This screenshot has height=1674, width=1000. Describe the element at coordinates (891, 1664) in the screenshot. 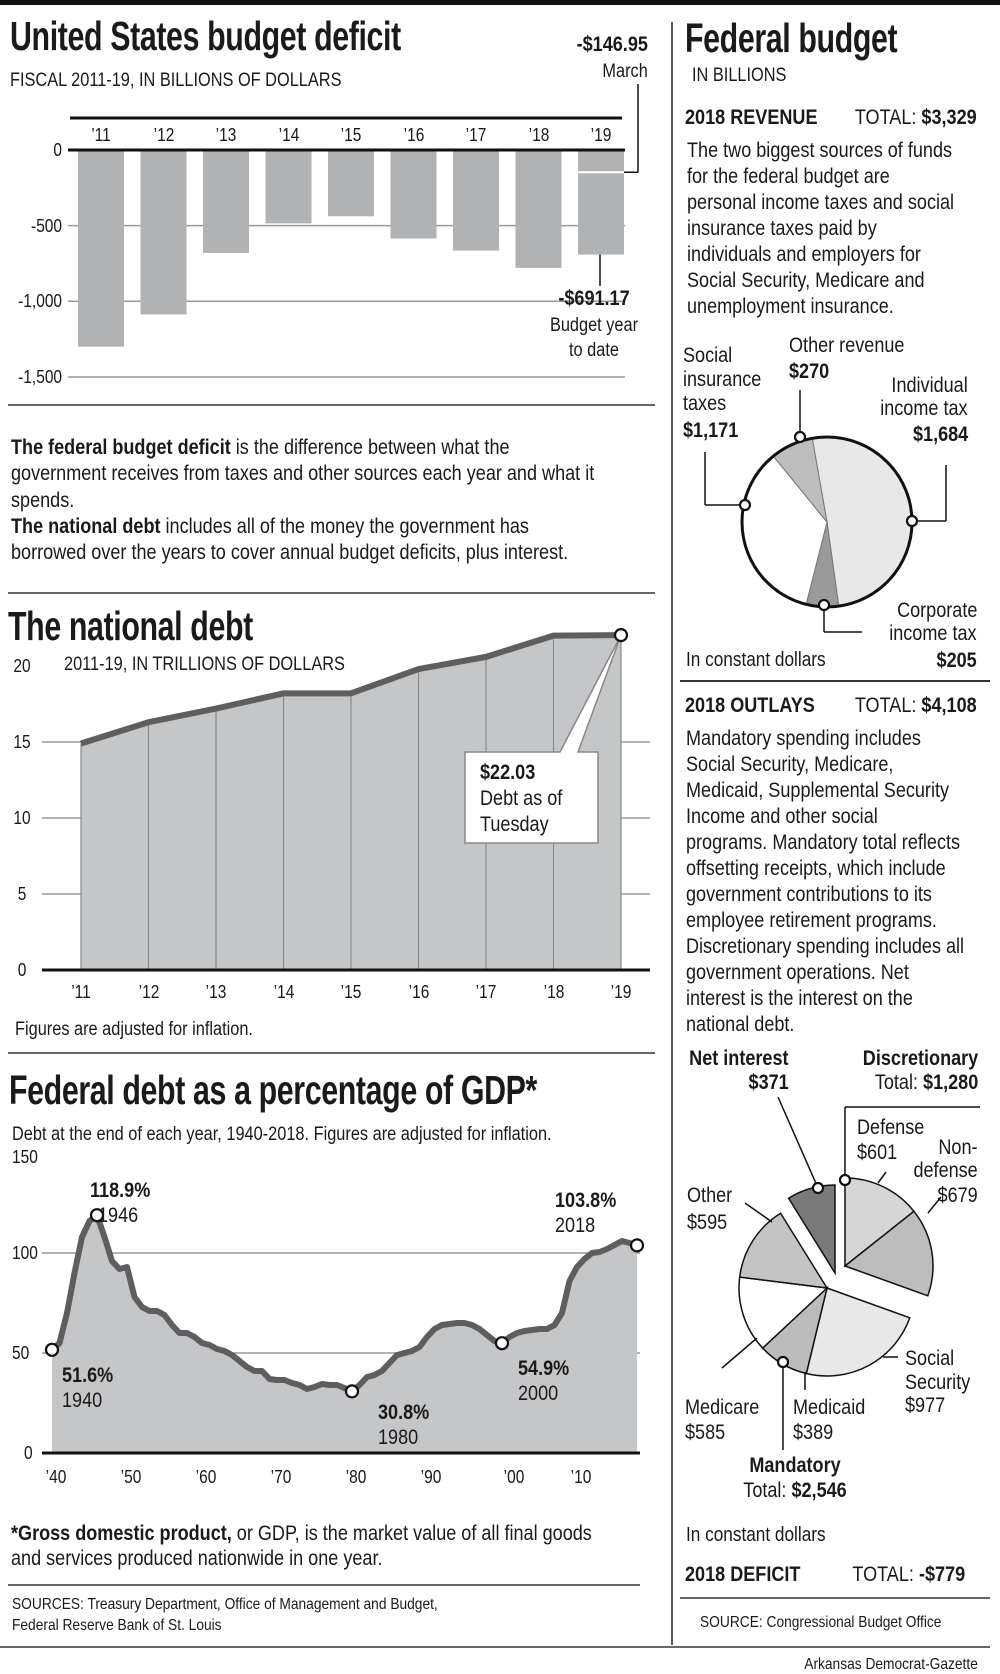

I see `credit: Arkansas Democrat-Gazette` at that location.